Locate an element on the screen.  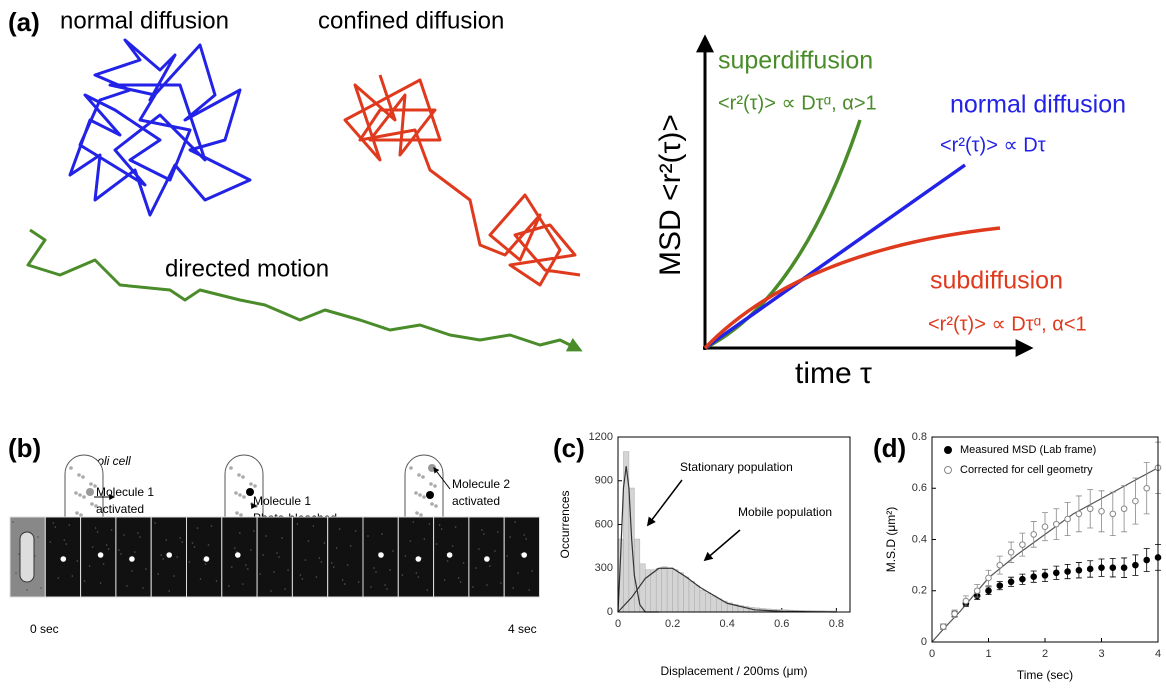
y-axis-label: Occurrences is located at coordinates (565, 524).